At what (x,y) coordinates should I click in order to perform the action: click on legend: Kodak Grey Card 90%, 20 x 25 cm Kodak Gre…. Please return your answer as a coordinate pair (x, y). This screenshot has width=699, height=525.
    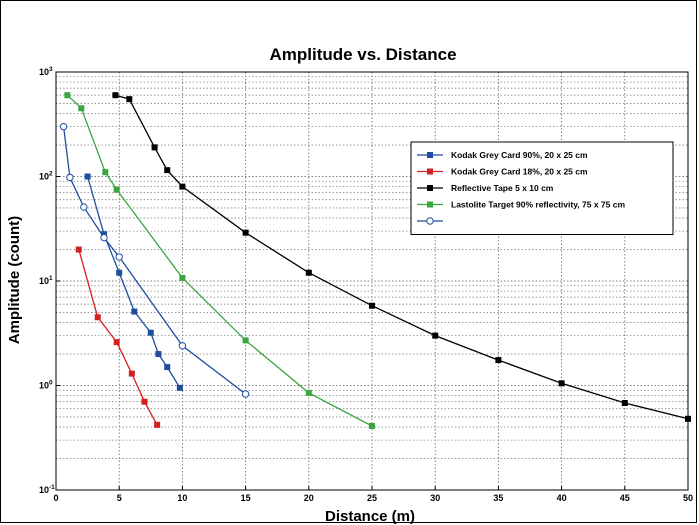
    Looking at the image, I should click on (542, 188).